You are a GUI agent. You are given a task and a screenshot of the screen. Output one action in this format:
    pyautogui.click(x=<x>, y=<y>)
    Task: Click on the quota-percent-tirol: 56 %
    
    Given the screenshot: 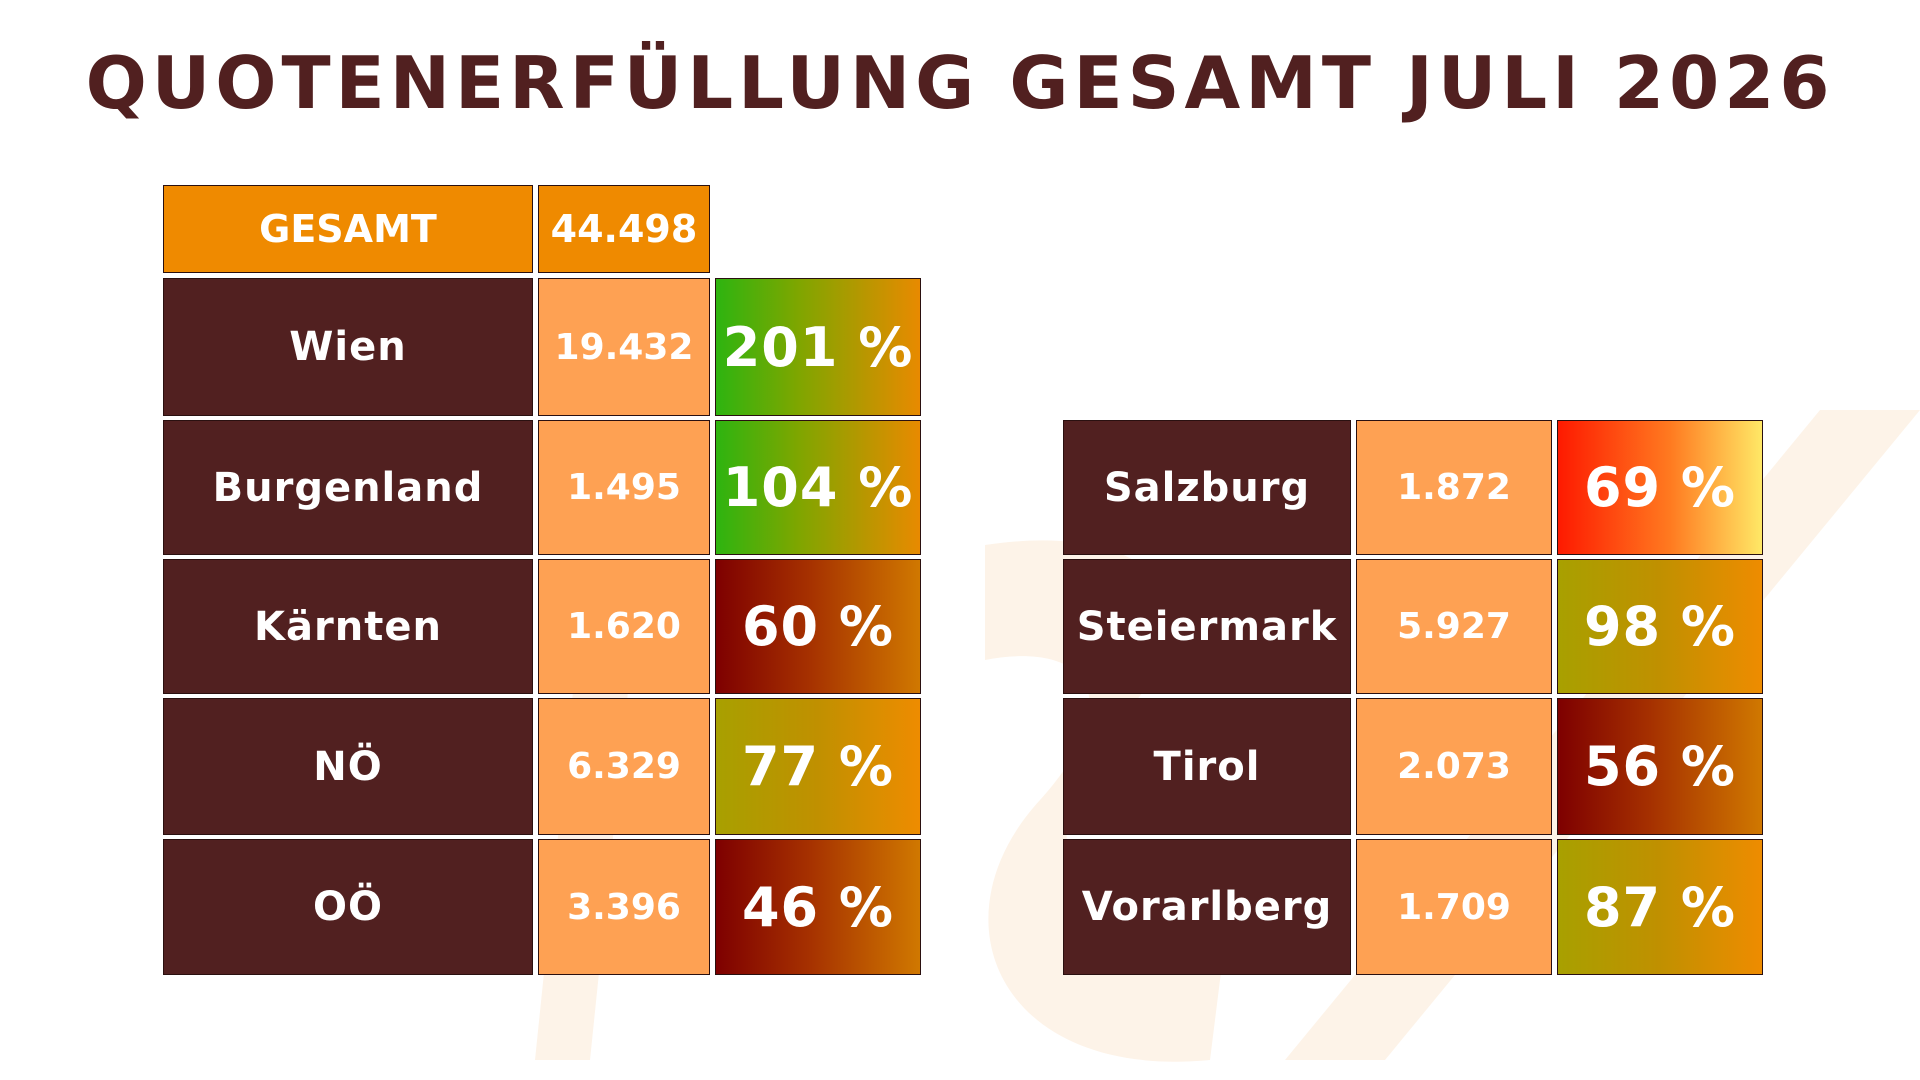 What is the action you would take?
    pyautogui.click(x=1660, y=766)
    